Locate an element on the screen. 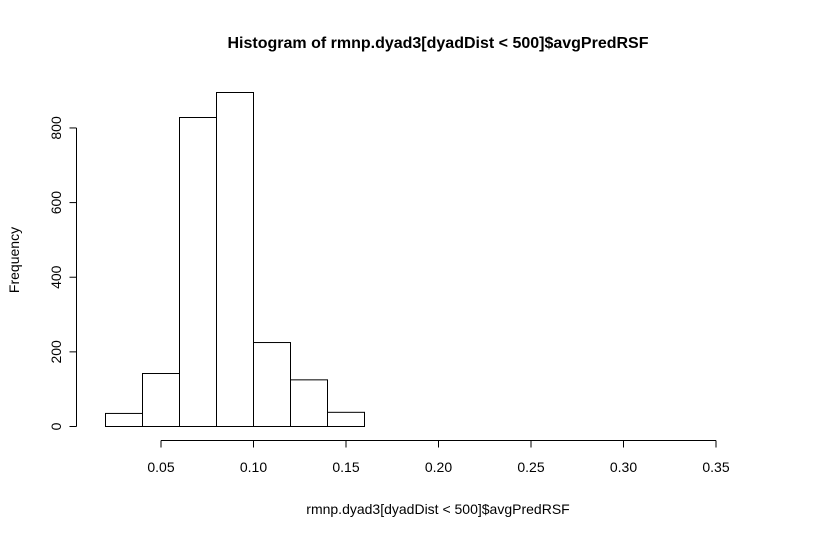  x-tick-label: 0.05 is located at coordinates (160, 467).